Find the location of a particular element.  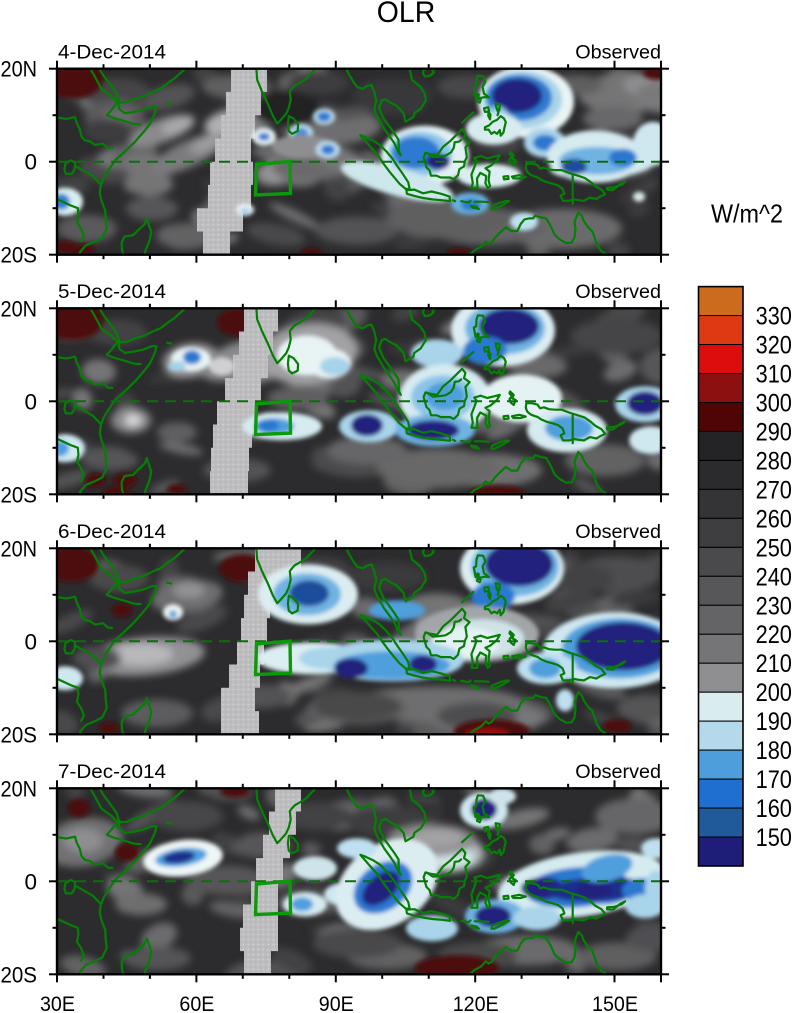

svg-text: 180 is located at coordinates (774, 751).